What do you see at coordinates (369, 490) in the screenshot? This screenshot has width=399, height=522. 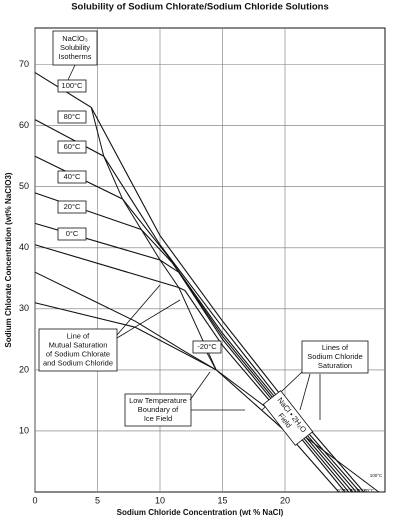 I see `end-label: 80°C` at bounding box center [369, 490].